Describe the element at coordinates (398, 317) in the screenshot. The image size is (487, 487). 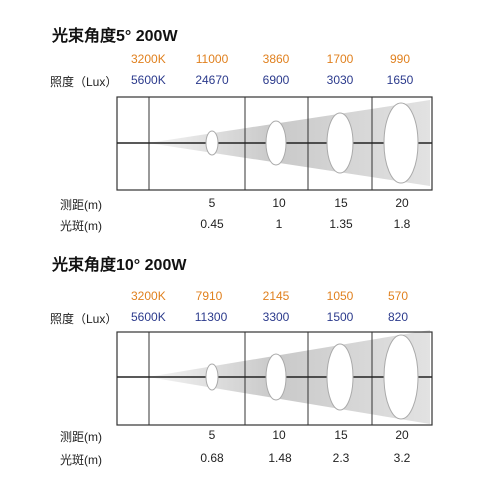
I see `lux-5600-20m: 820` at that location.